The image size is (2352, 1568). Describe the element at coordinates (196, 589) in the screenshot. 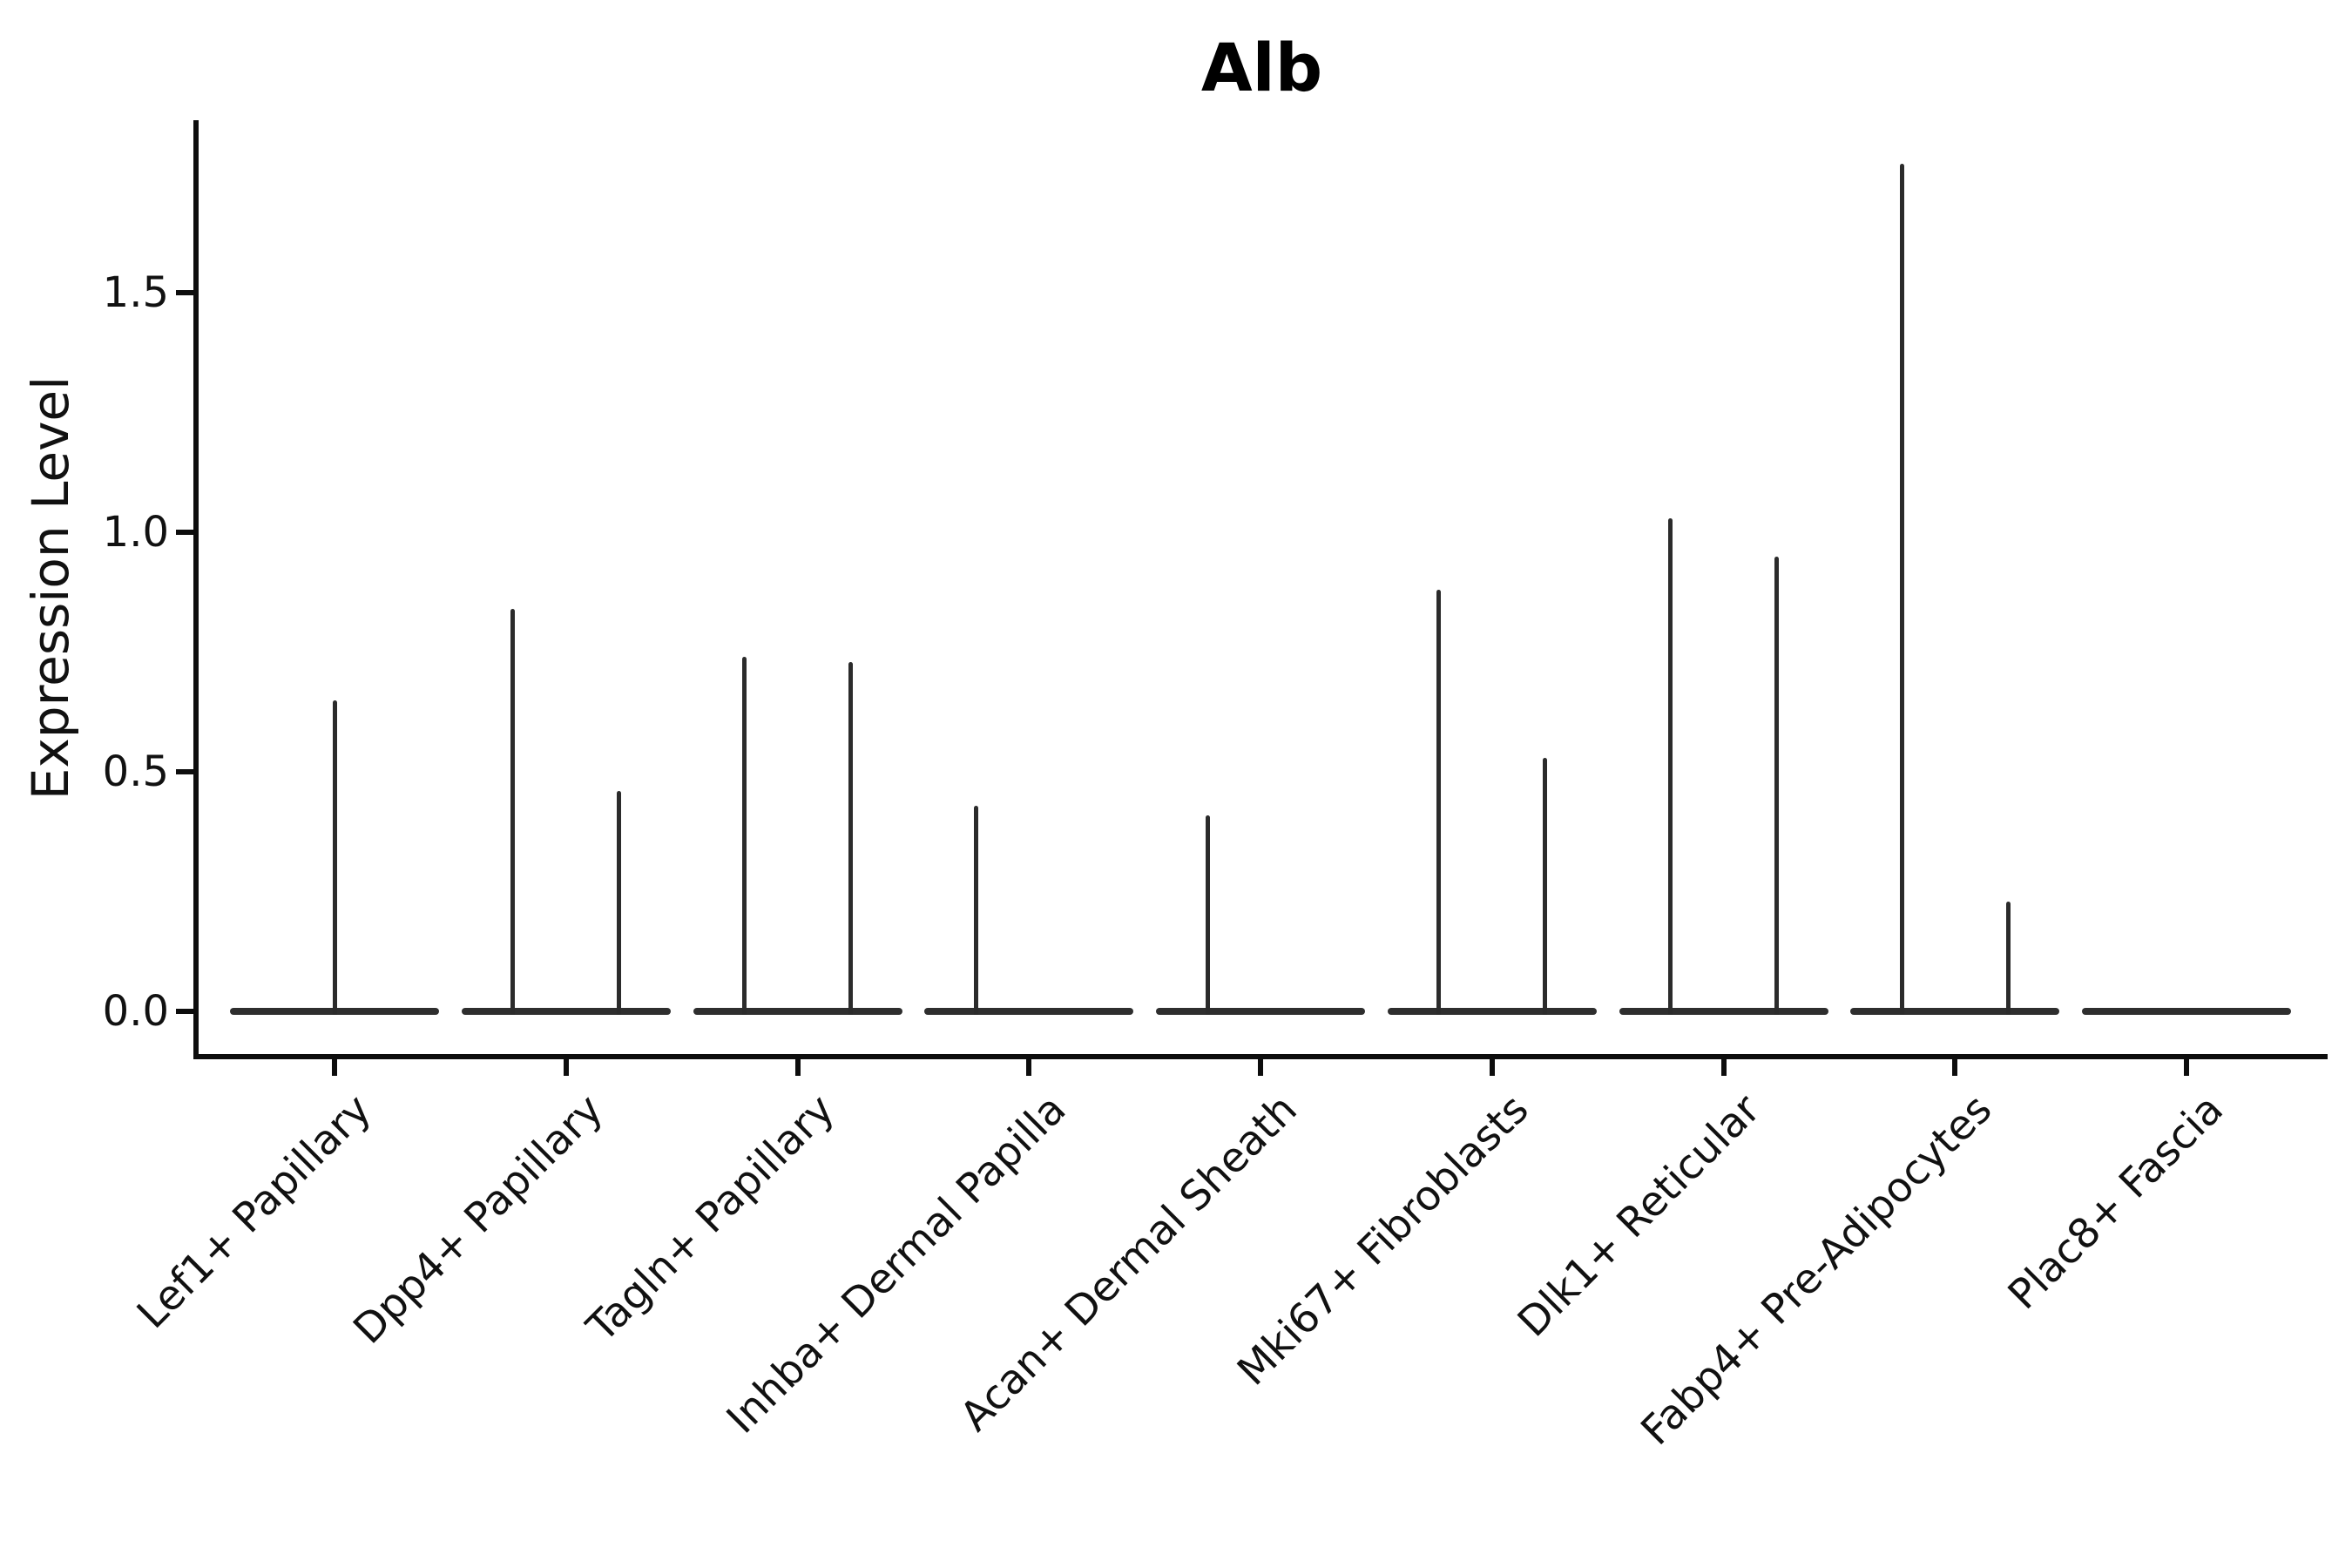

I see `y-axis-spine` at that location.